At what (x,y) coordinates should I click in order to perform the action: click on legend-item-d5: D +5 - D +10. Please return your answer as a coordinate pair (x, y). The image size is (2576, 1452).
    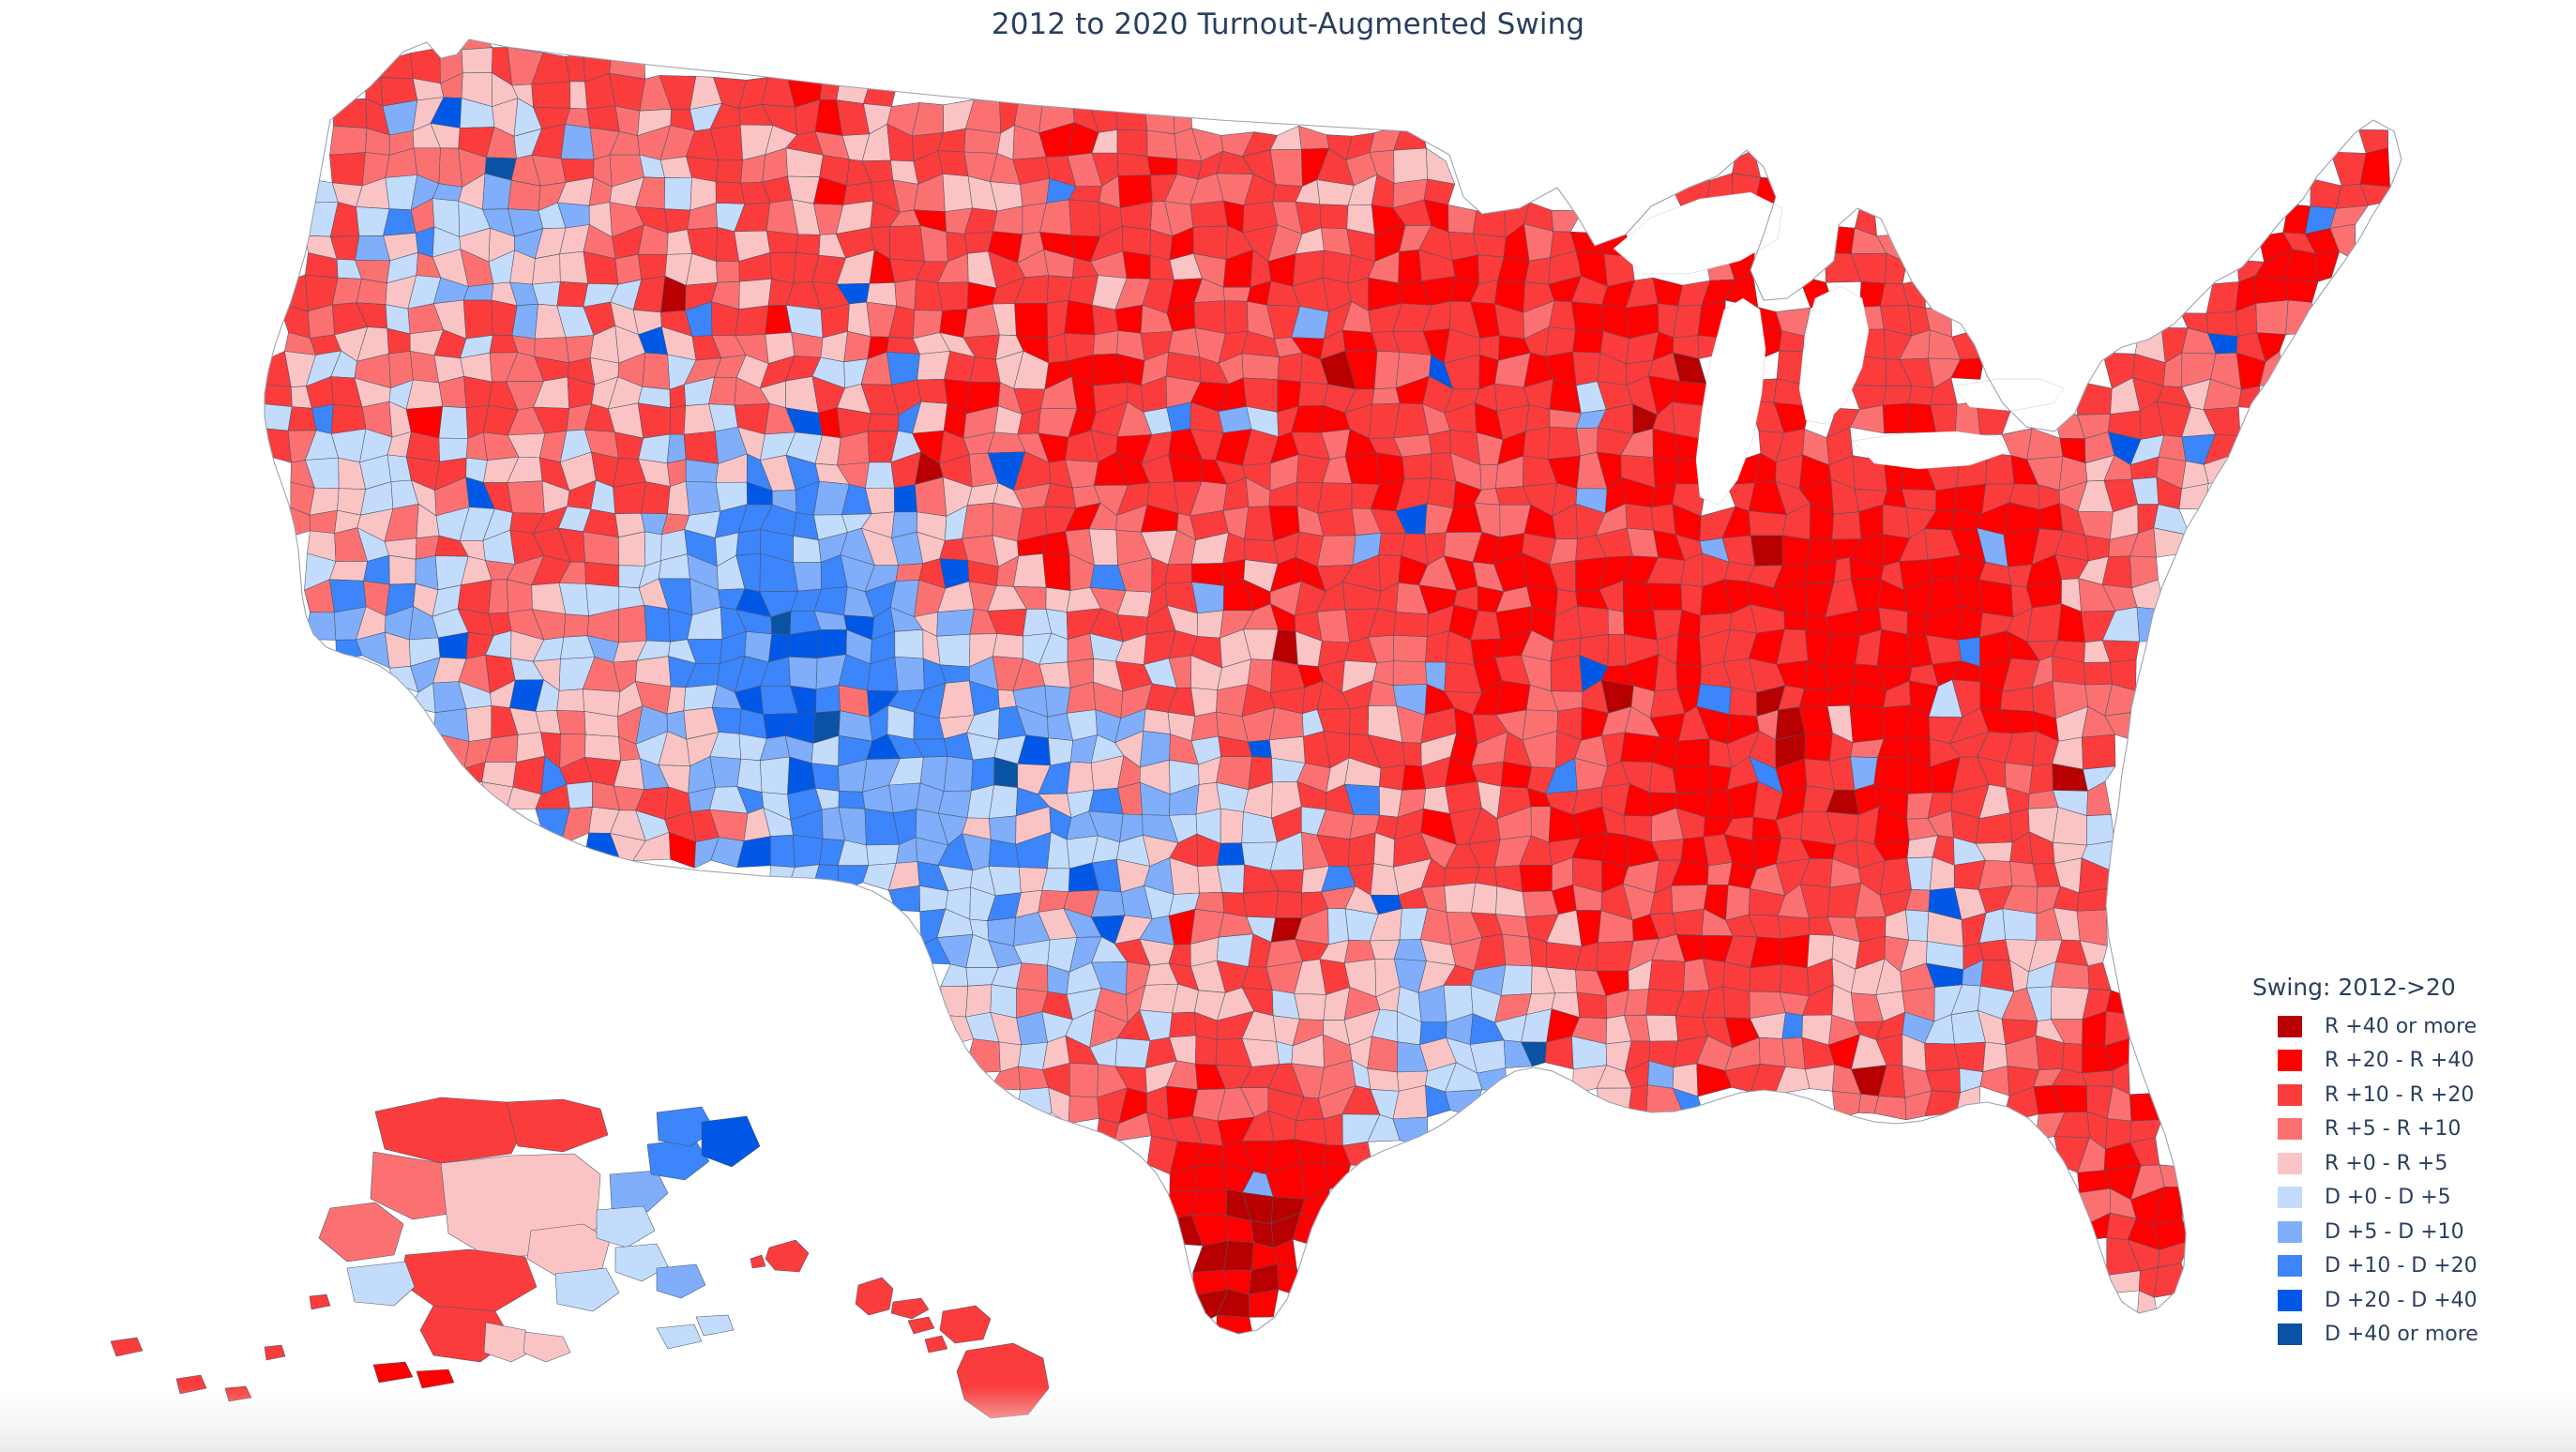
    Looking at the image, I should click on (2404, 1232).